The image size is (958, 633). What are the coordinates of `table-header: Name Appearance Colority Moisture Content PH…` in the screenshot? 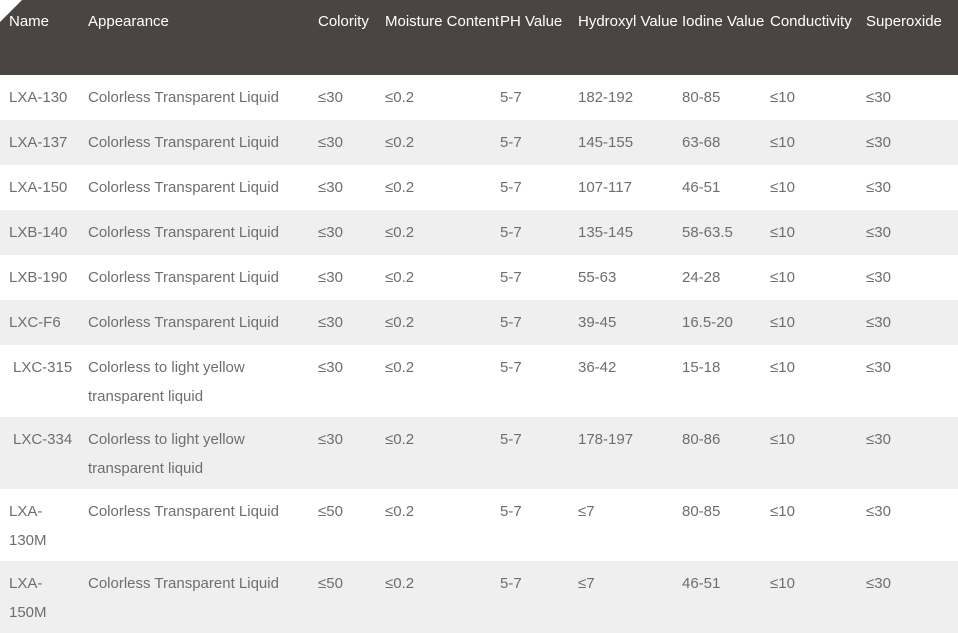 It's located at (479, 37).